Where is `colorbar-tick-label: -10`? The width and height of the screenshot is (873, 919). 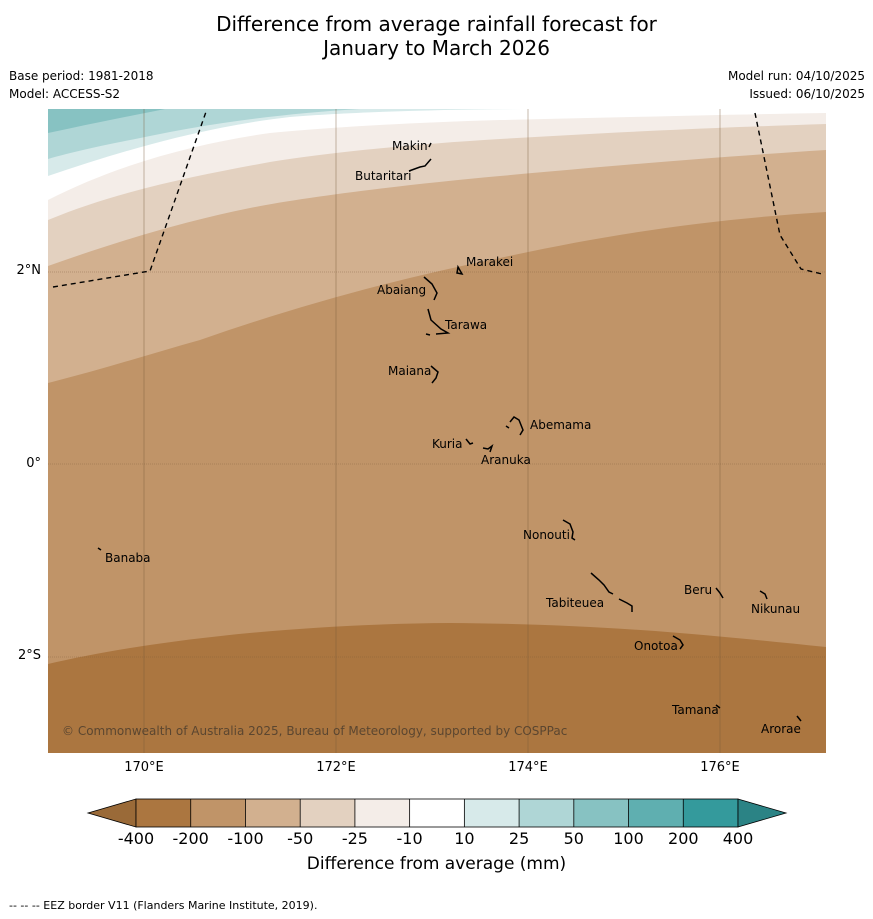
colorbar-tick-label: -10 is located at coordinates (409, 838).